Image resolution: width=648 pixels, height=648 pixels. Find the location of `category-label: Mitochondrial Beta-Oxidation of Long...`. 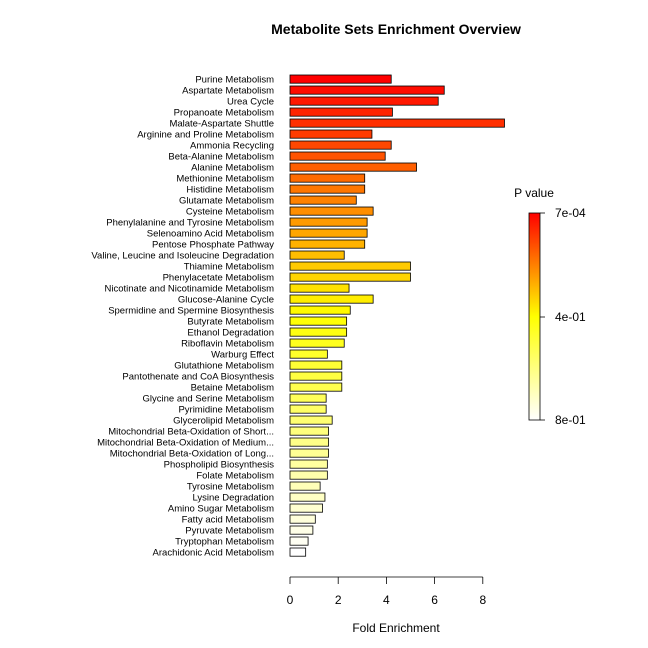

category-label: Mitochondrial Beta-Oxidation of Long... is located at coordinates (192, 453).